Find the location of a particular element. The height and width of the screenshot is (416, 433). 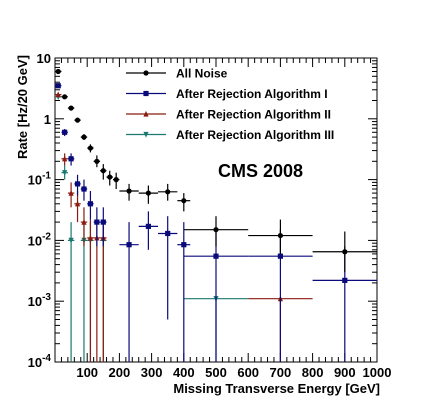

y-tick-label: 10⁻² is located at coordinates (40, 239).